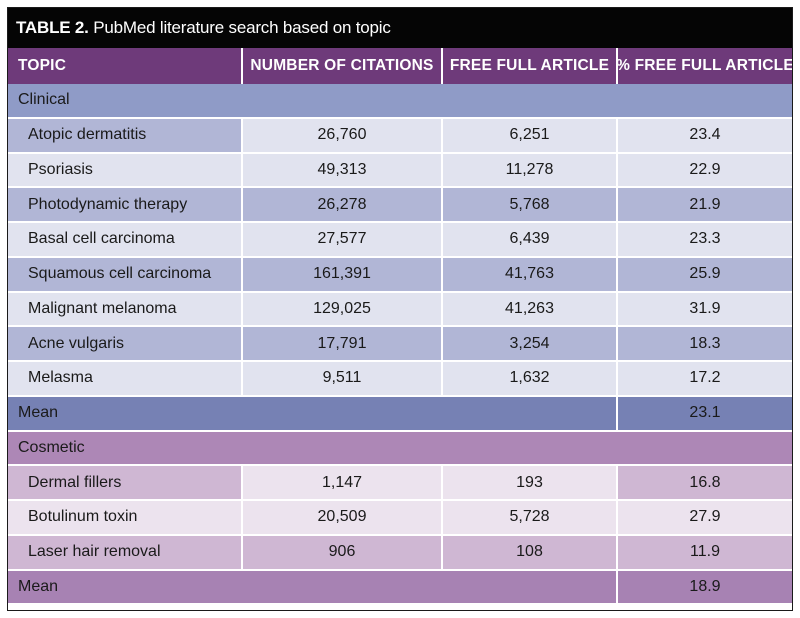 The image size is (800, 618). What do you see at coordinates (528, 204) in the screenshot?
I see `free-cell: 5,768` at bounding box center [528, 204].